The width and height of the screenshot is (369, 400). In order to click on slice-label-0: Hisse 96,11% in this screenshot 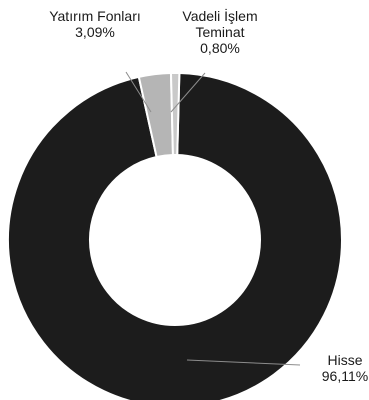, I will do `click(345, 368)`.